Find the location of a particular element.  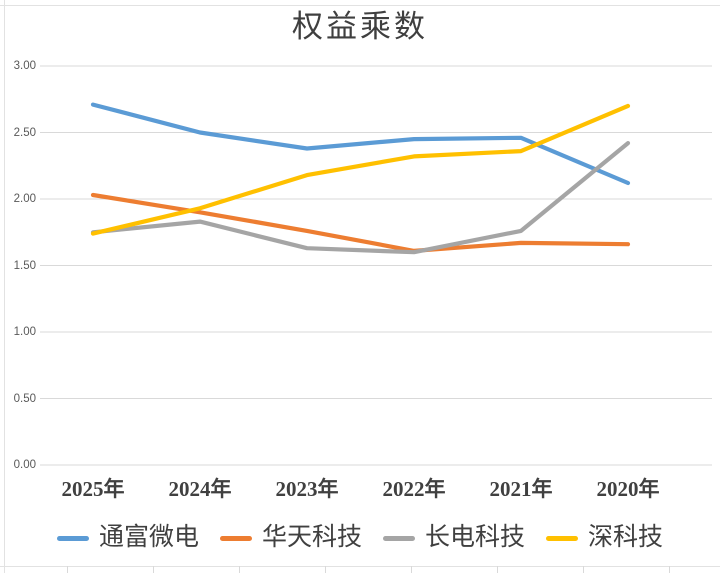

legend-item: 深科技 is located at coordinates (604, 538).